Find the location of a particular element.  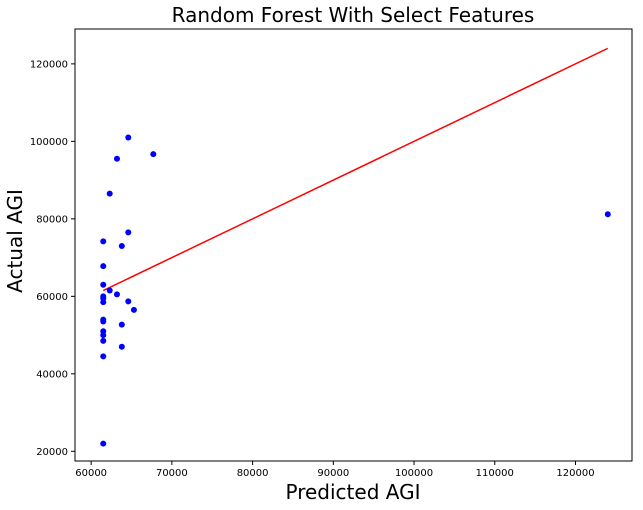

y-tick-label: 20000 is located at coordinates (52, 452).